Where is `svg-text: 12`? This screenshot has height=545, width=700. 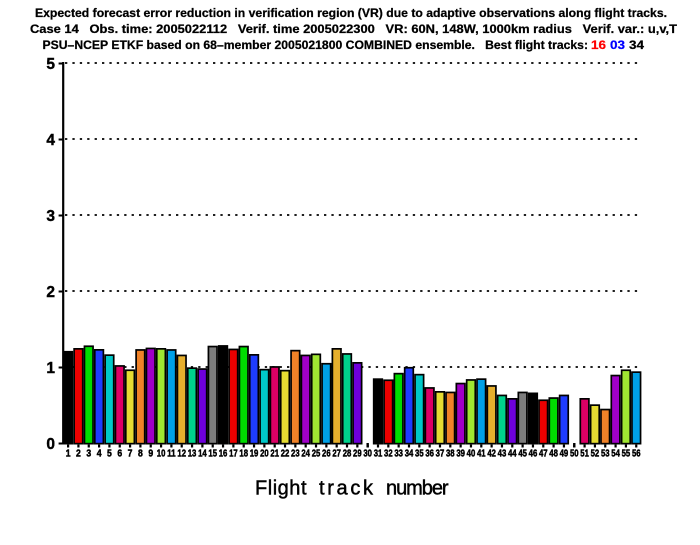 svg-text: 12 is located at coordinates (181, 454).